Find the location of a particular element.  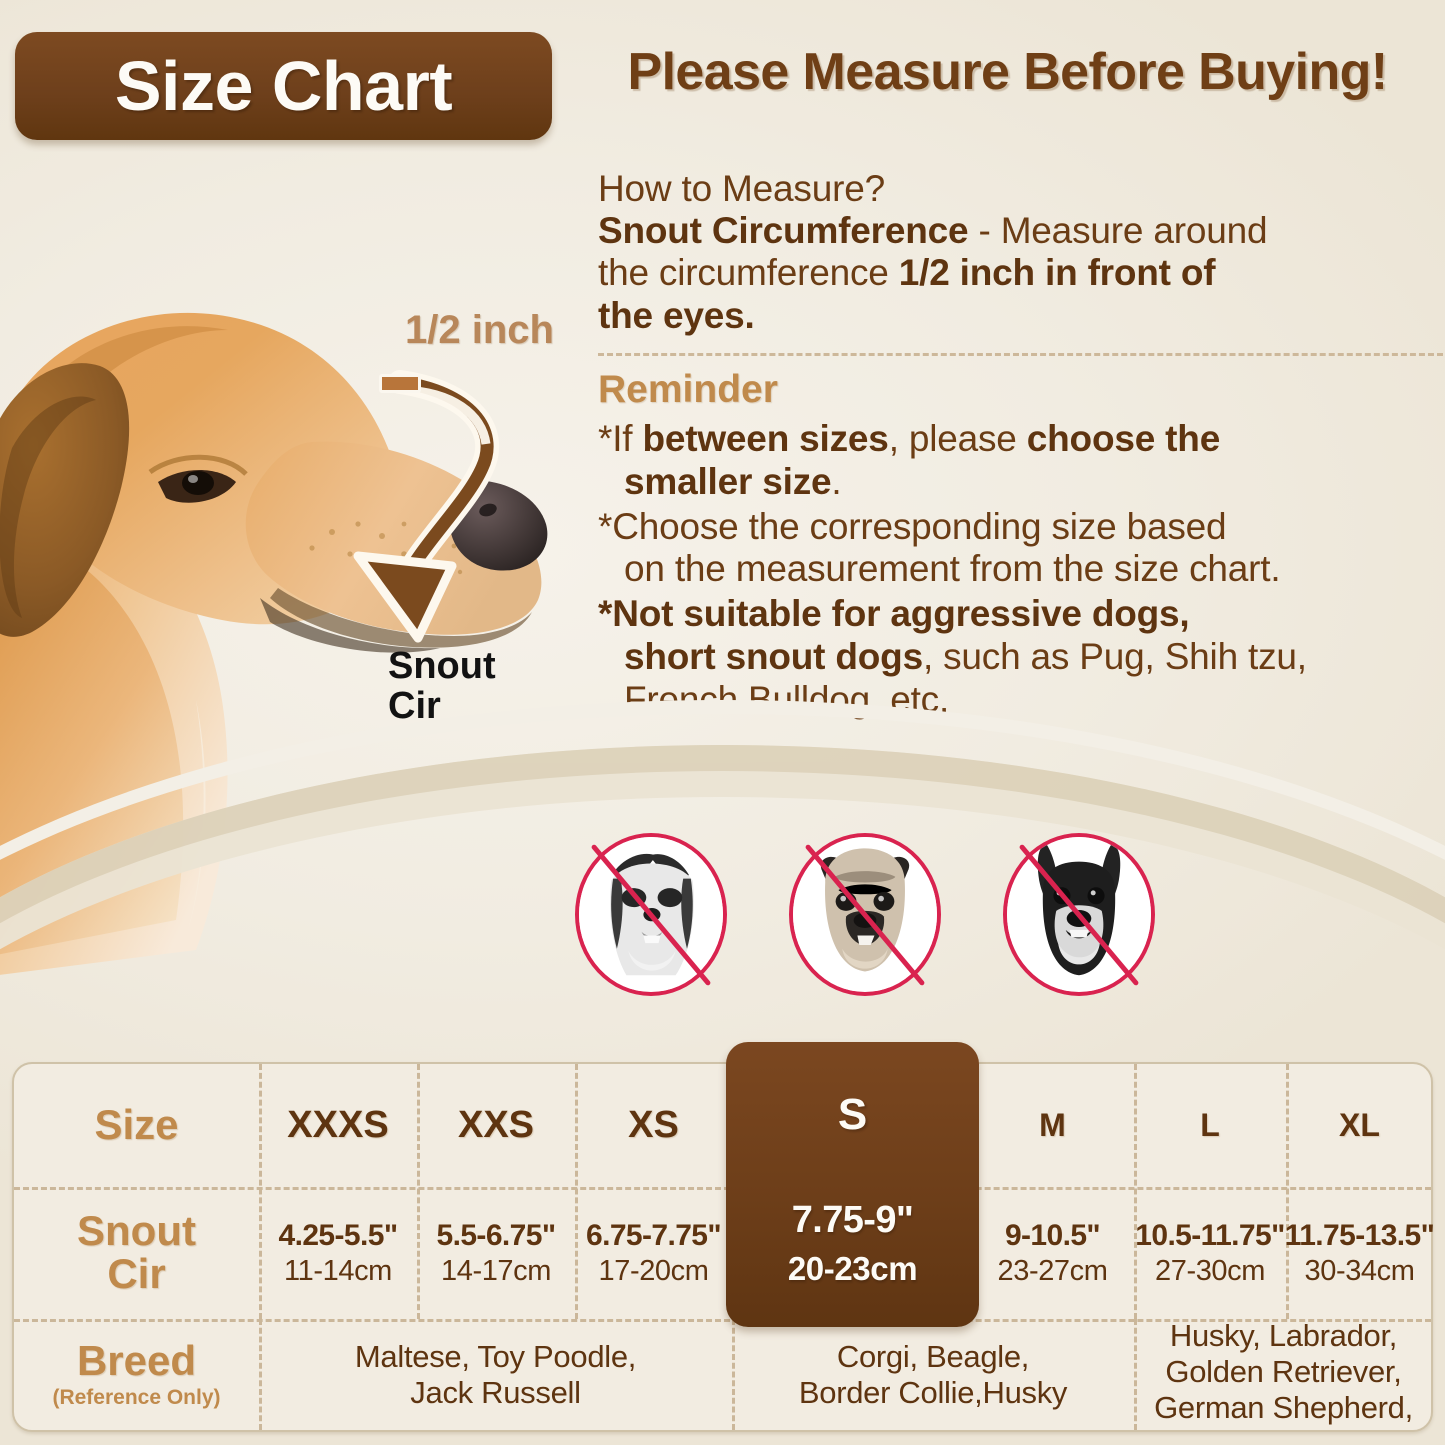

prohibited-breeds-row is located at coordinates (865, 914).